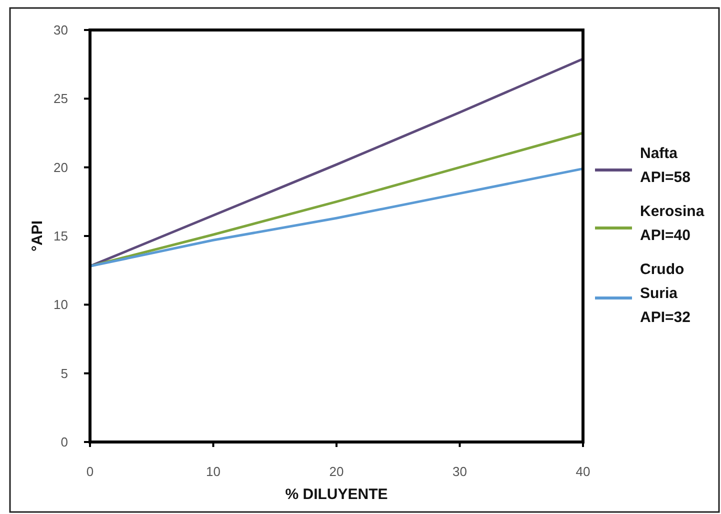 The image size is (721, 514). What do you see at coordinates (37, 236) in the screenshot?
I see `y-axis-title: °API` at bounding box center [37, 236].